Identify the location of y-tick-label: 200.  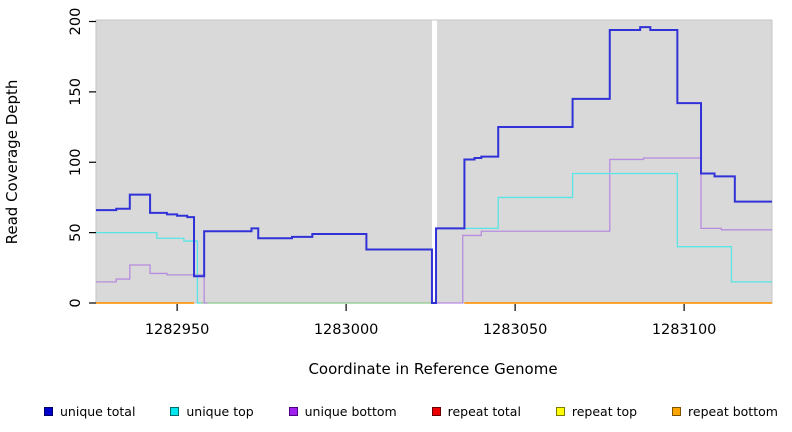
(76, 22).